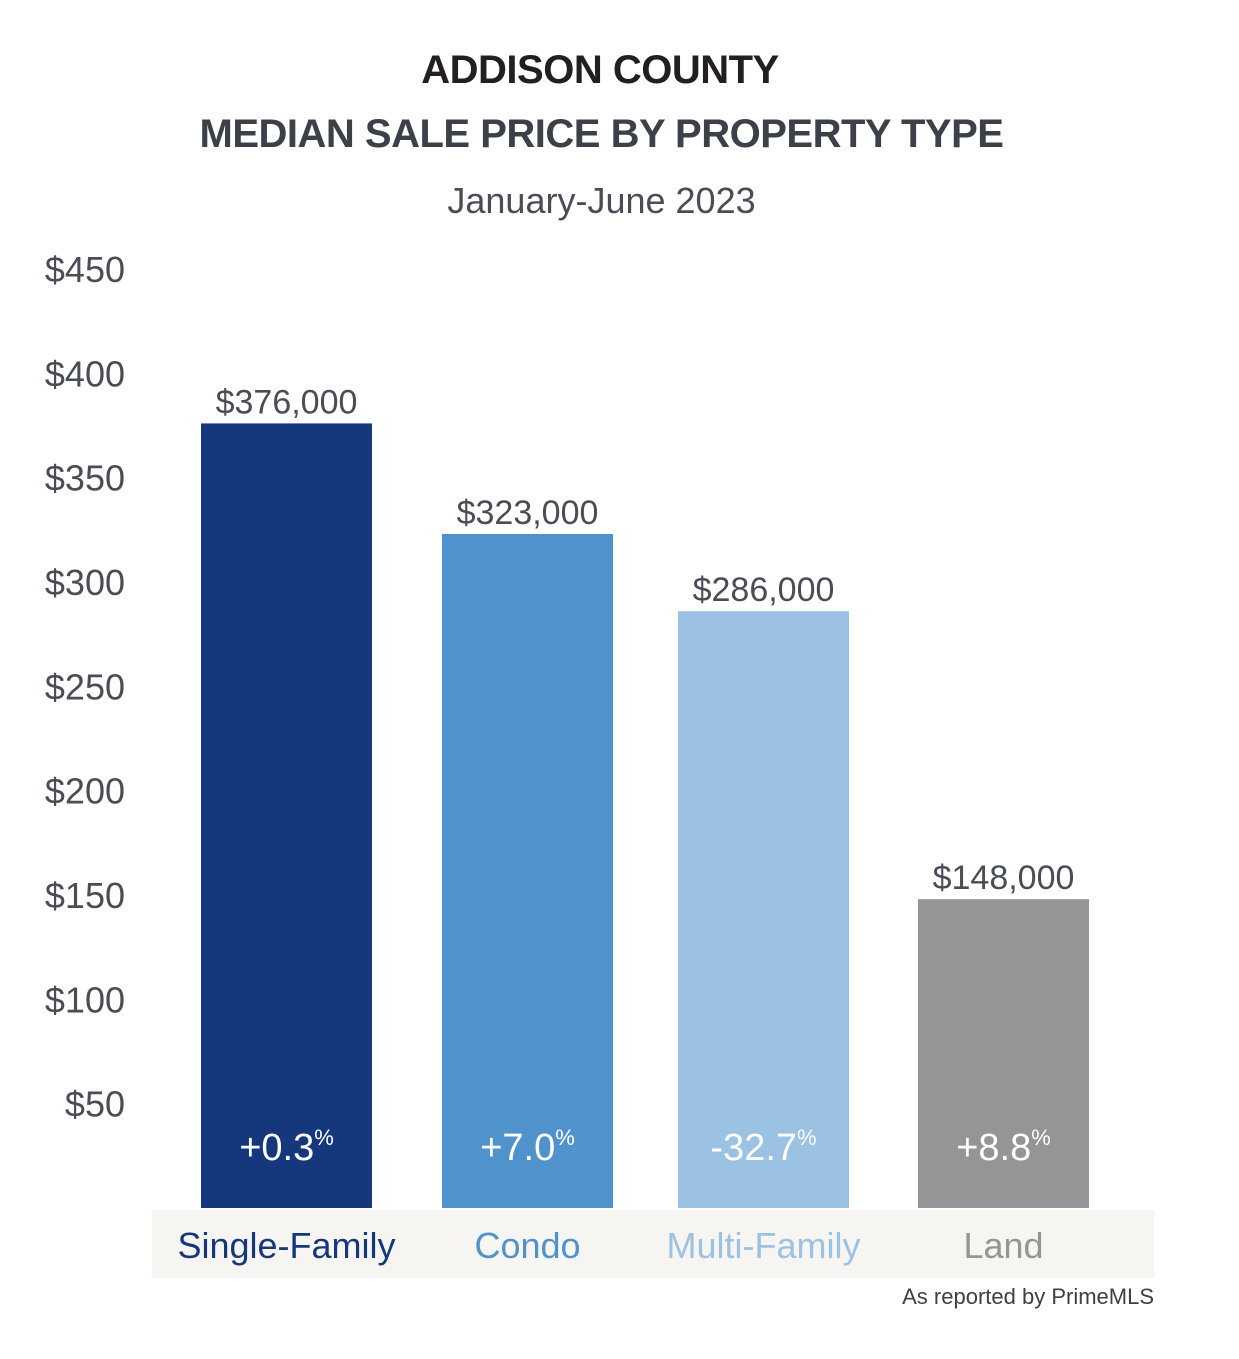 The image size is (1239, 1359). What do you see at coordinates (287, 402) in the screenshot?
I see `value-label: $376,000` at bounding box center [287, 402].